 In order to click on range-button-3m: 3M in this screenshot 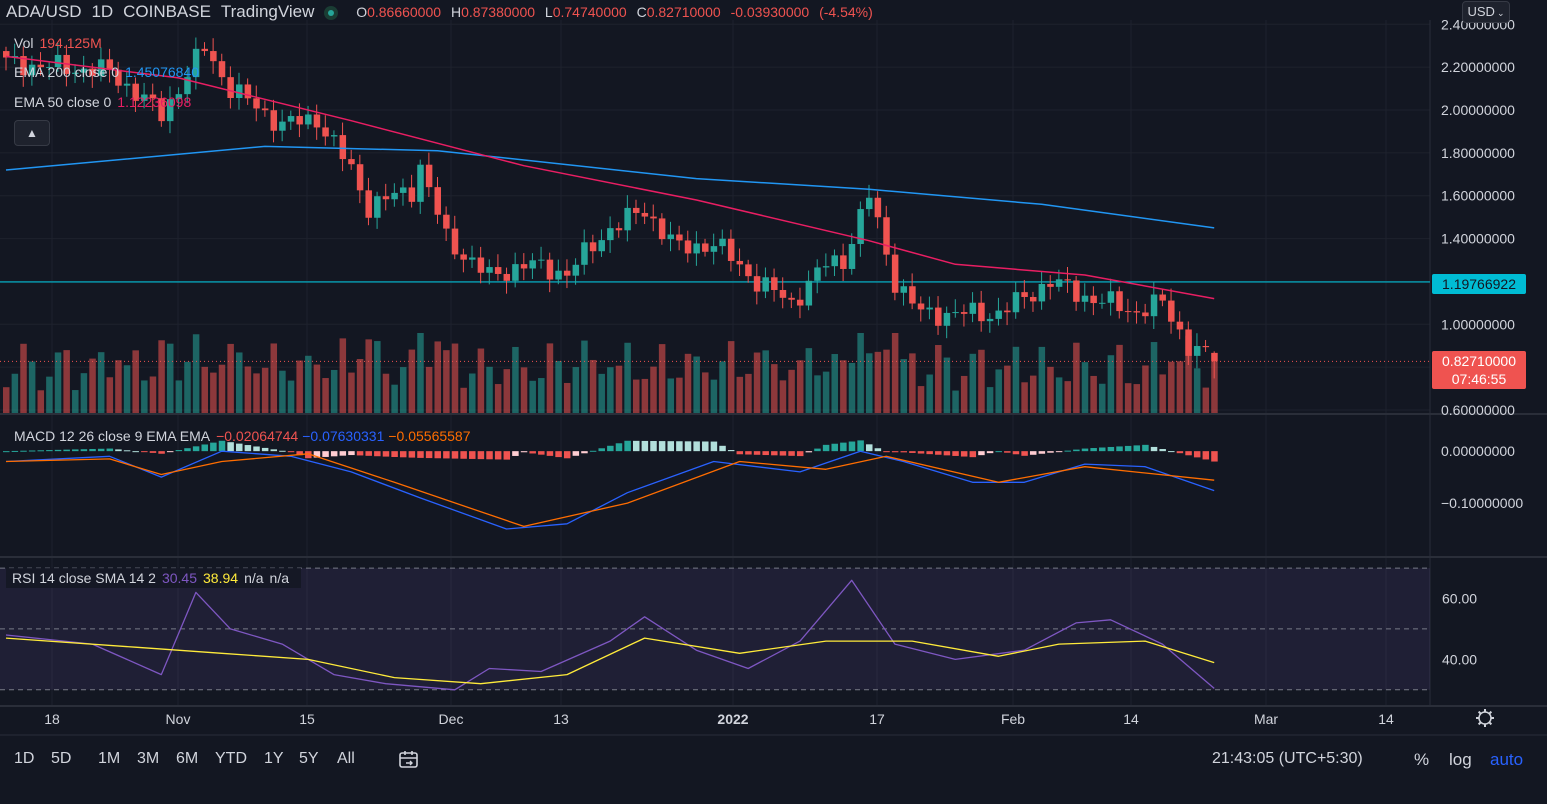, I will do `click(148, 758)`.